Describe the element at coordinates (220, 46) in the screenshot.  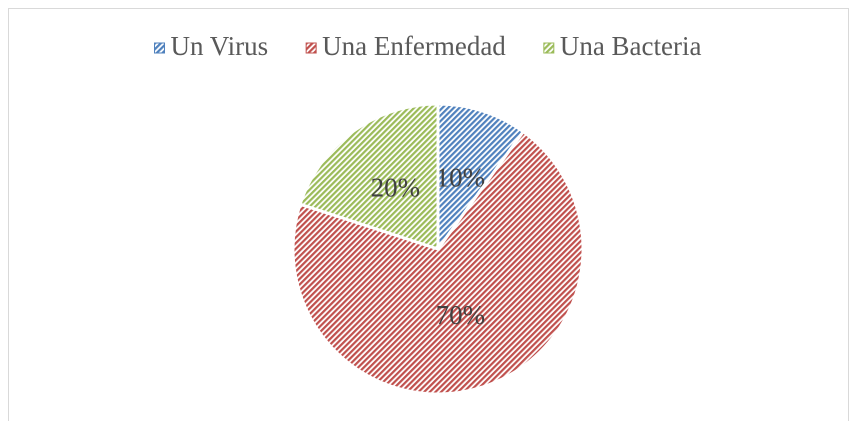
I see `legend-label: Un Virus` at that location.